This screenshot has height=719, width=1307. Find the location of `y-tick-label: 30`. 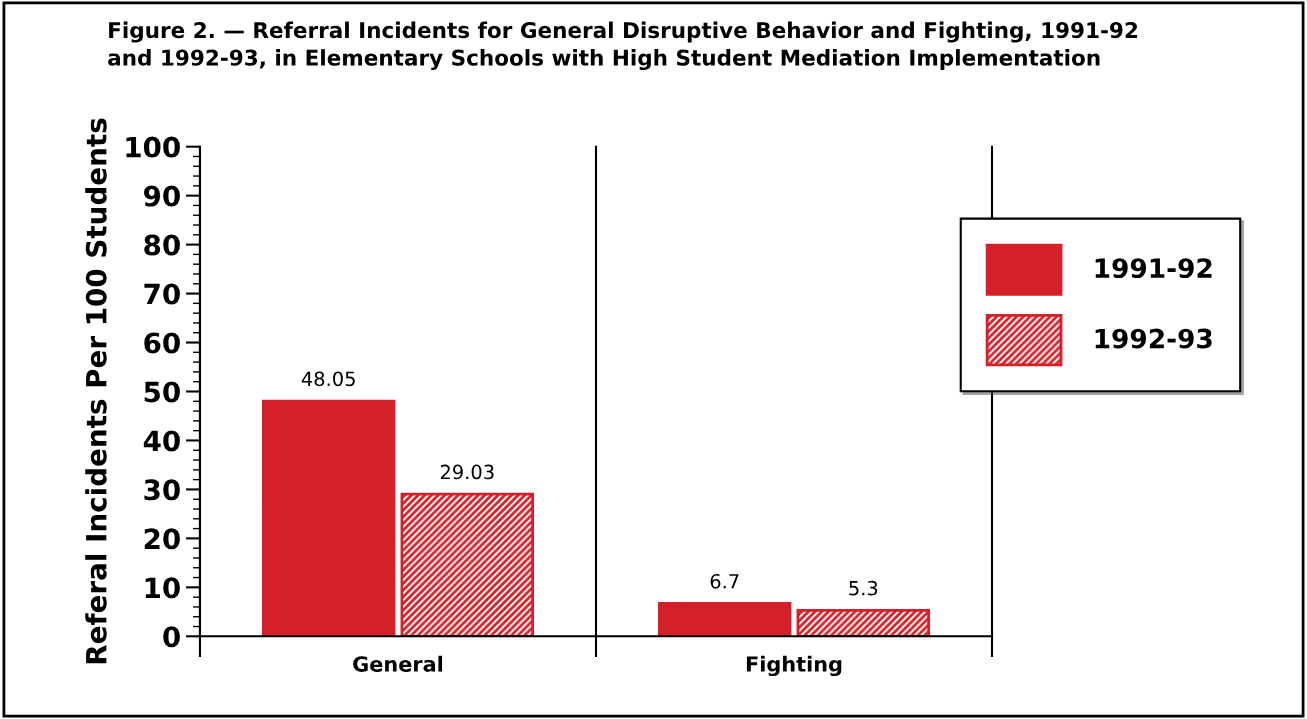

y-tick-label: 30 is located at coordinates (162, 490).